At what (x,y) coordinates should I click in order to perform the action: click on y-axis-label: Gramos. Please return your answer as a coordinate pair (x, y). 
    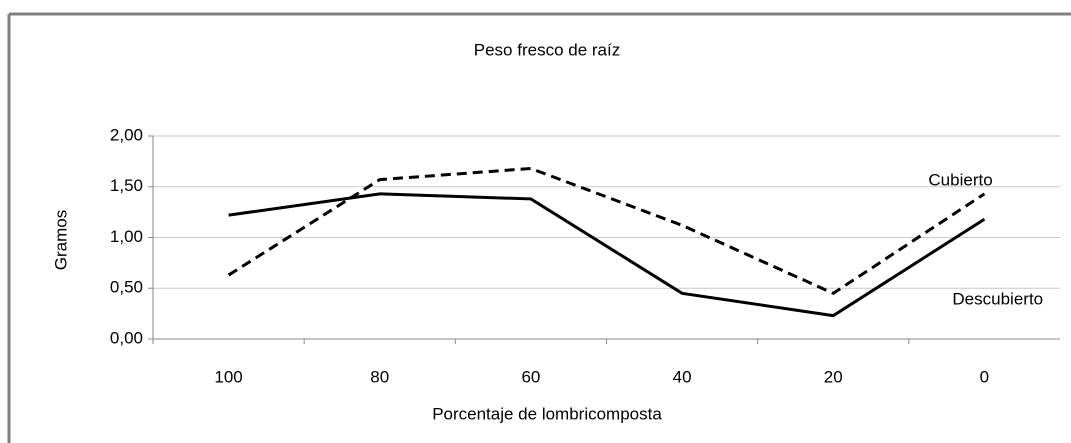
    Looking at the image, I should click on (60, 240).